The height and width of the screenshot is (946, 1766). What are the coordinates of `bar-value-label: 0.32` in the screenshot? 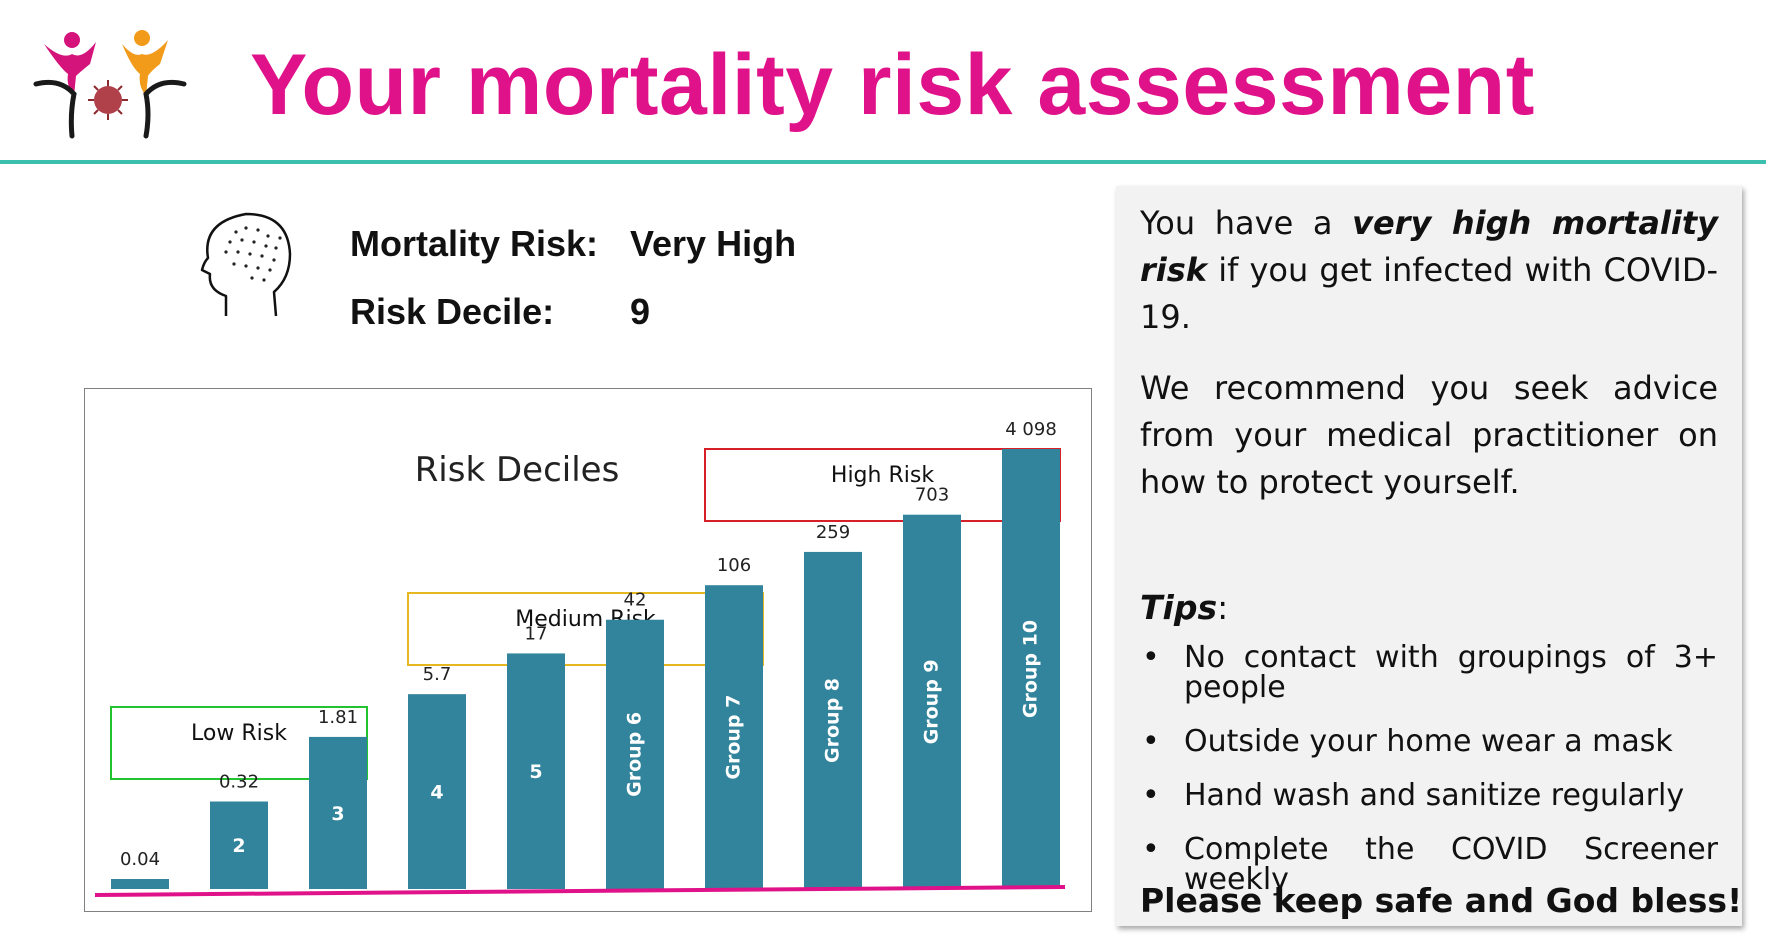 It's located at (239, 781).